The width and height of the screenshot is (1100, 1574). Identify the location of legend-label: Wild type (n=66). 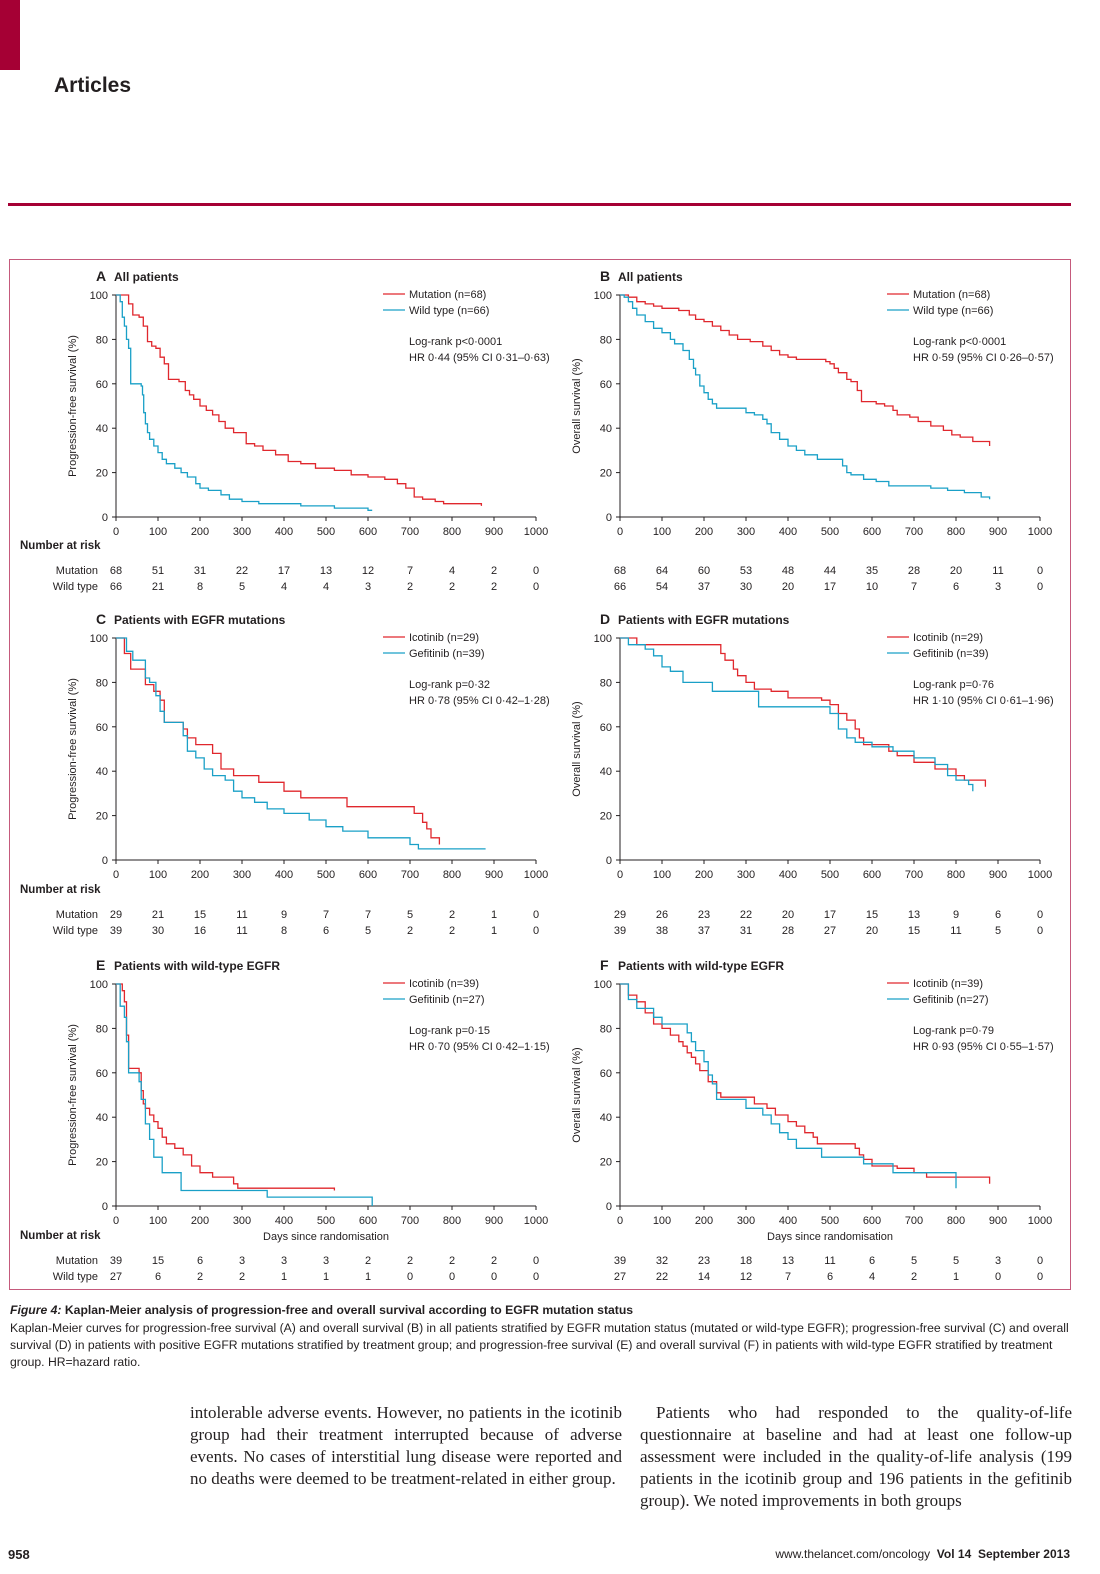
(953, 311).